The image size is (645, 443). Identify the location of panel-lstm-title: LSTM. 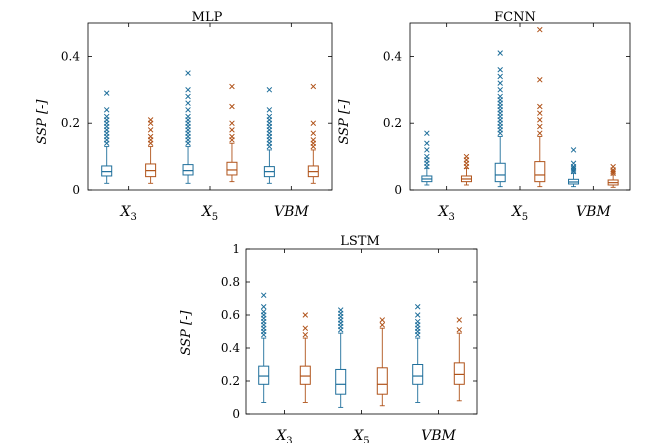
(360, 241).